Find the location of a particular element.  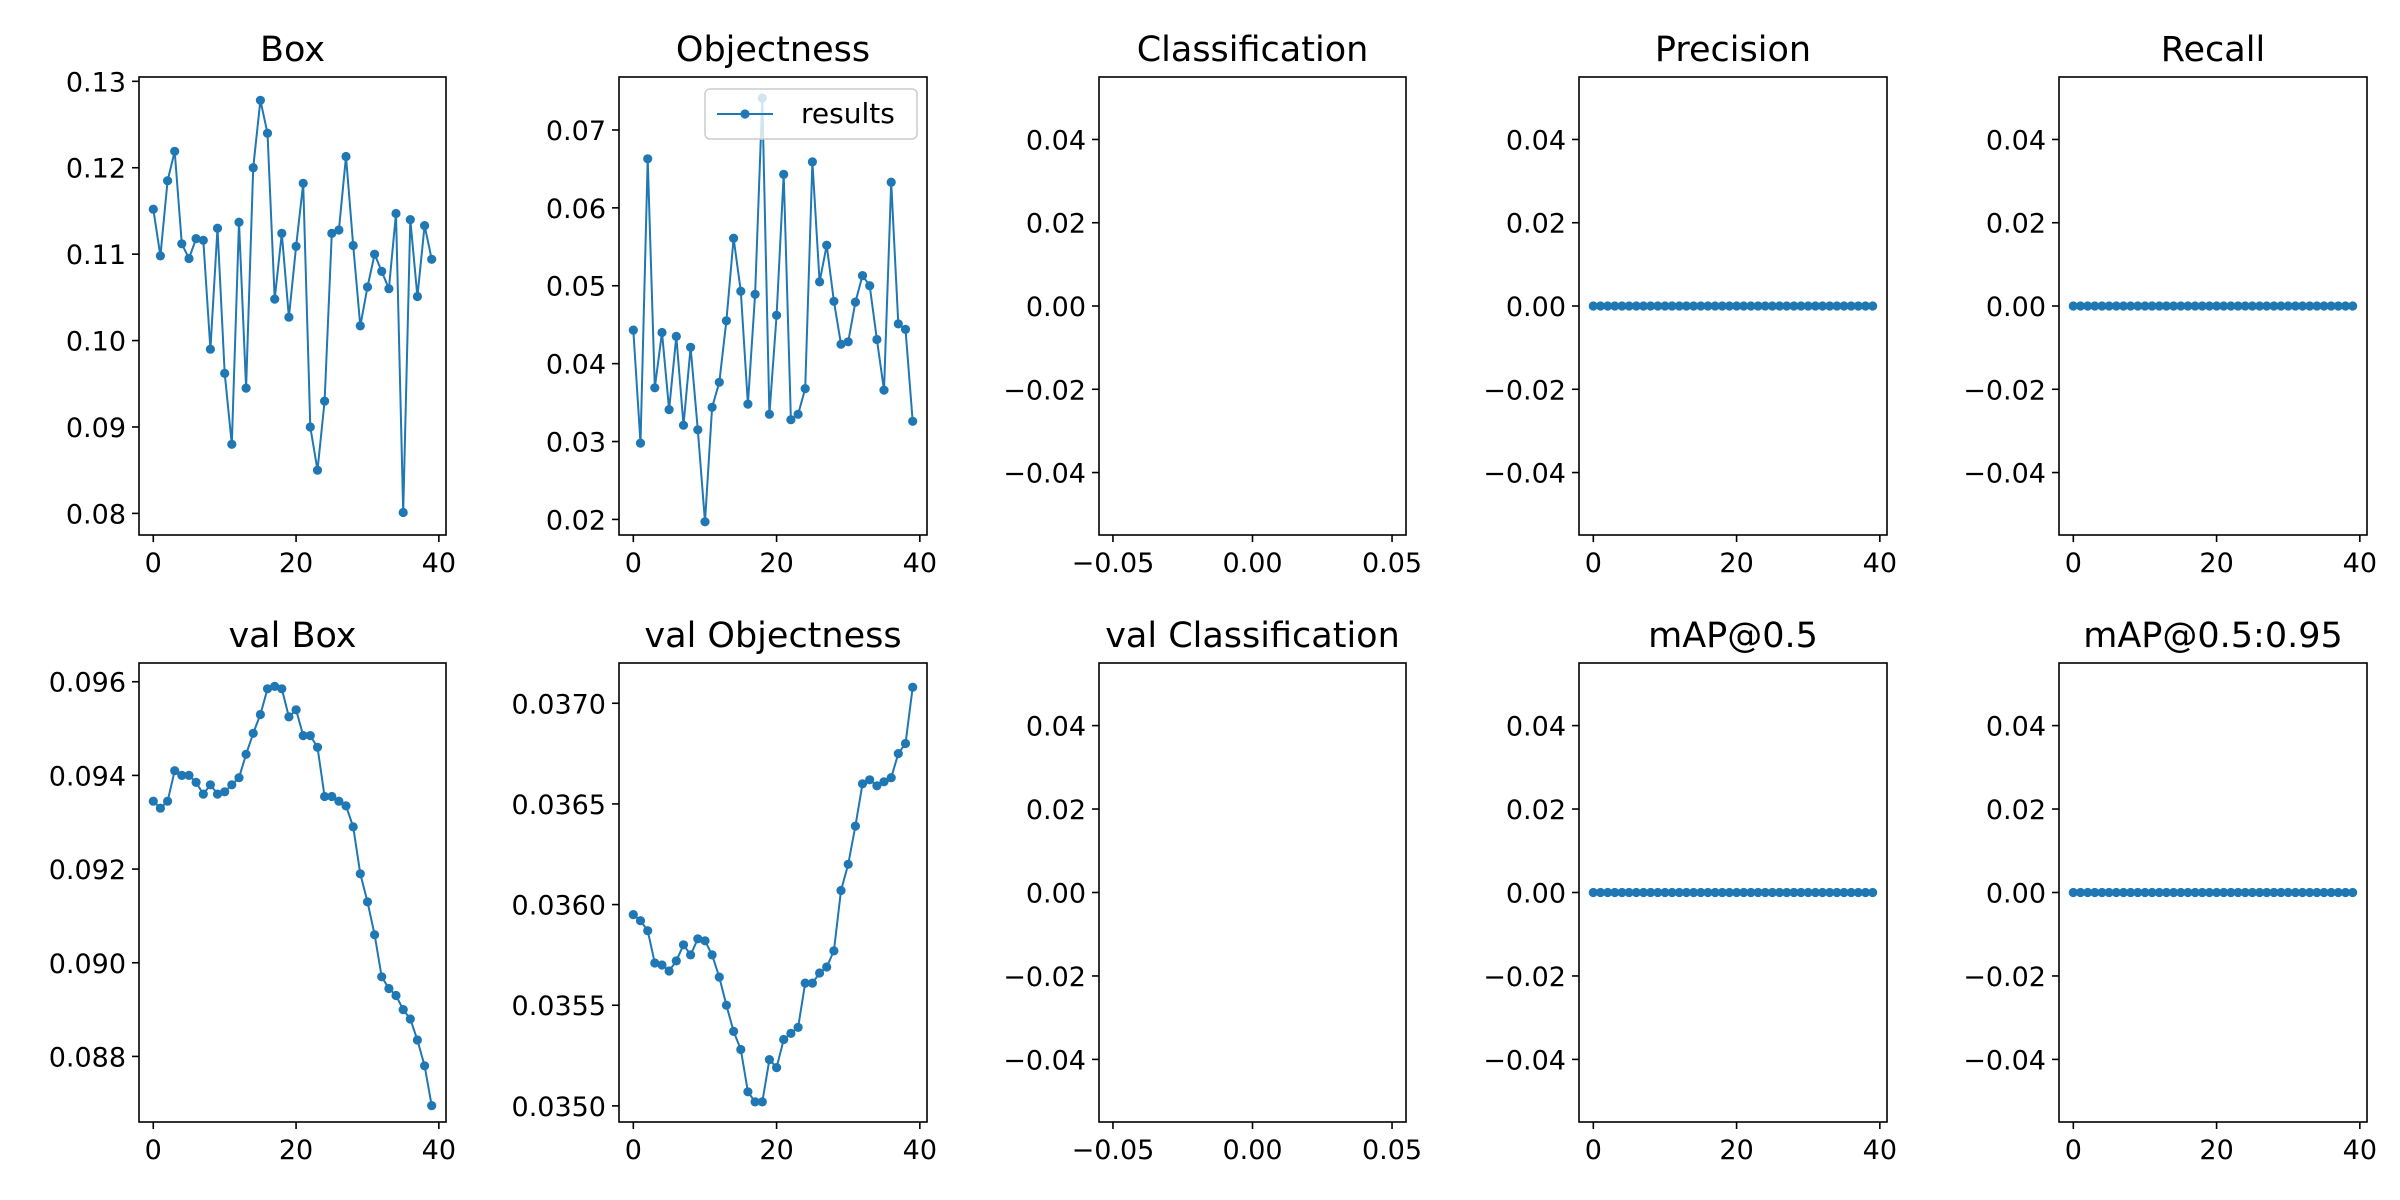

y-tick-label: 0.0355 is located at coordinates (559, 1006).